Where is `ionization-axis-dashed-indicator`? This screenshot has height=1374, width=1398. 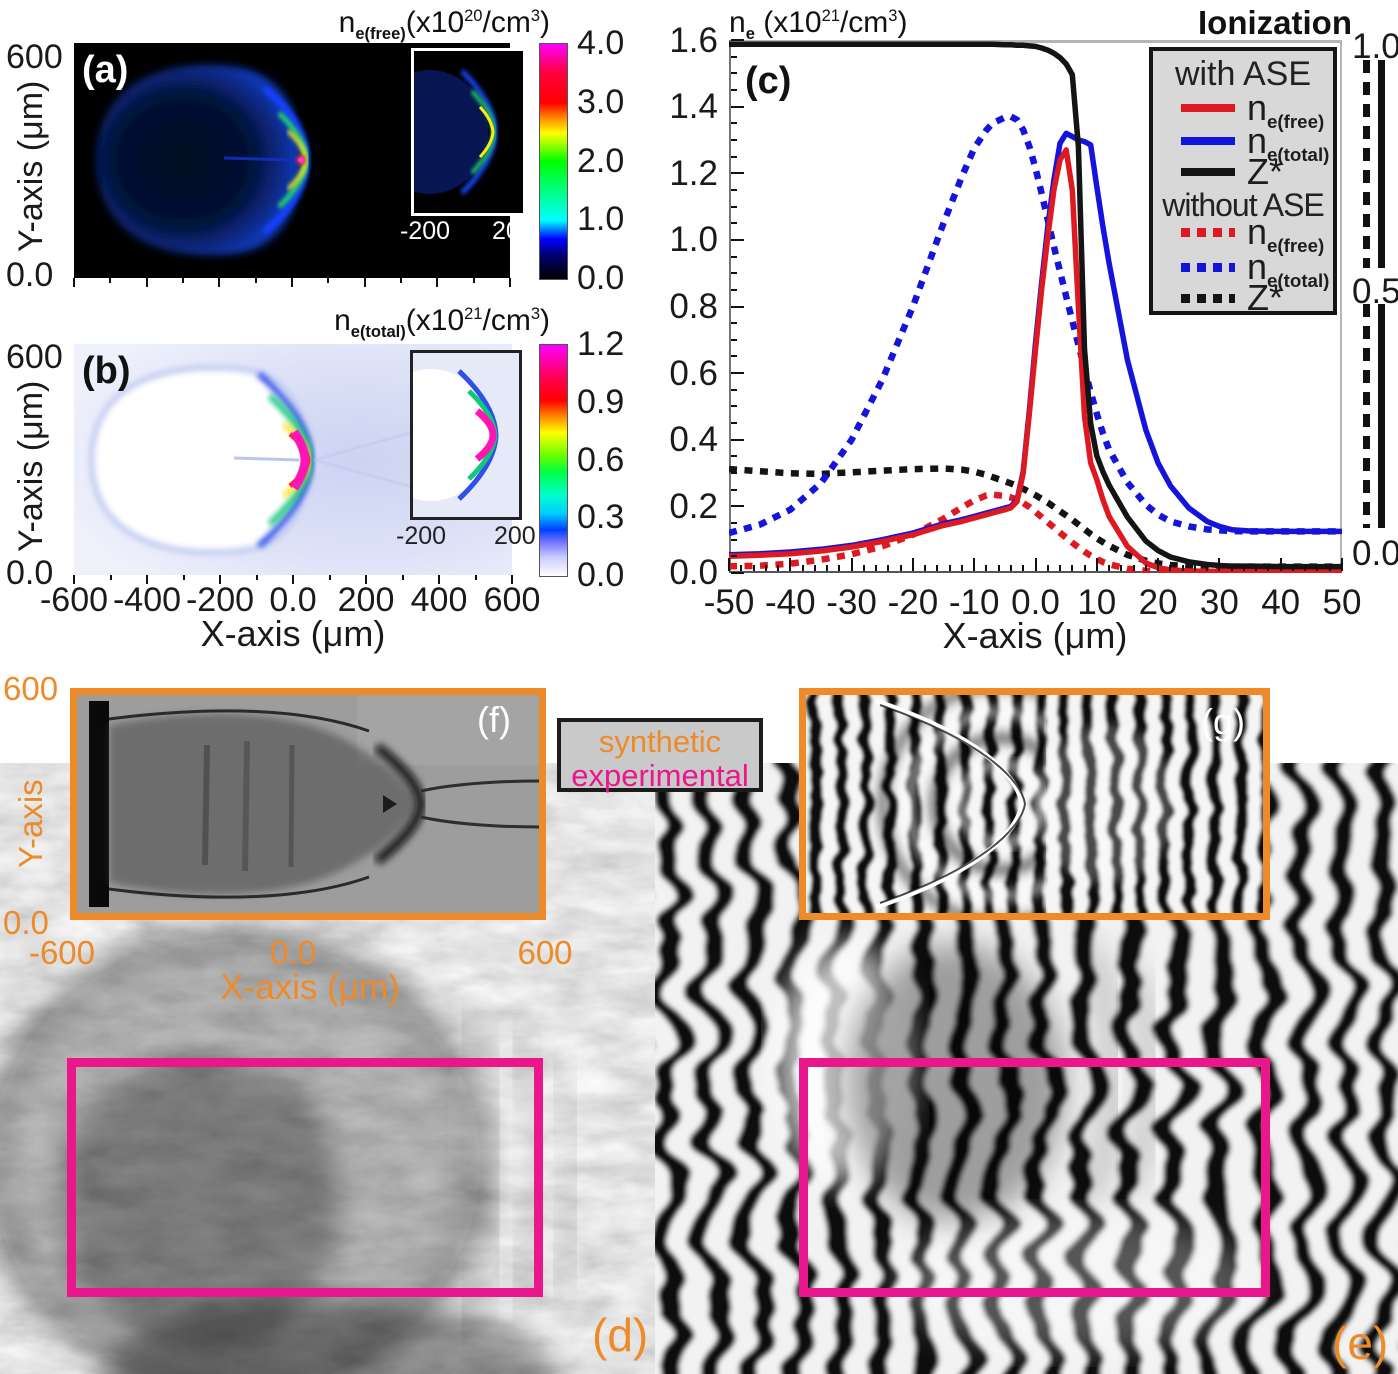 ionization-axis-dashed-indicator is located at coordinates (1366, 164).